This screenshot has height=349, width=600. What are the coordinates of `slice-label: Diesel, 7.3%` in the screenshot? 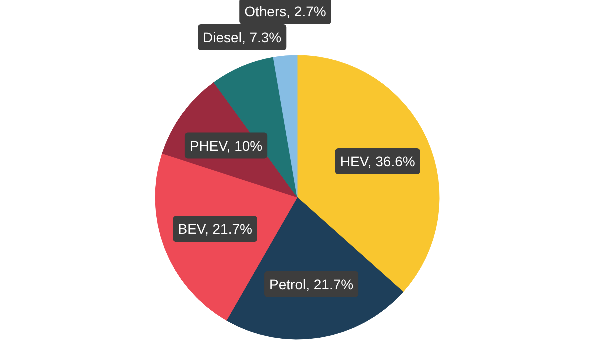 It's located at (242, 38).